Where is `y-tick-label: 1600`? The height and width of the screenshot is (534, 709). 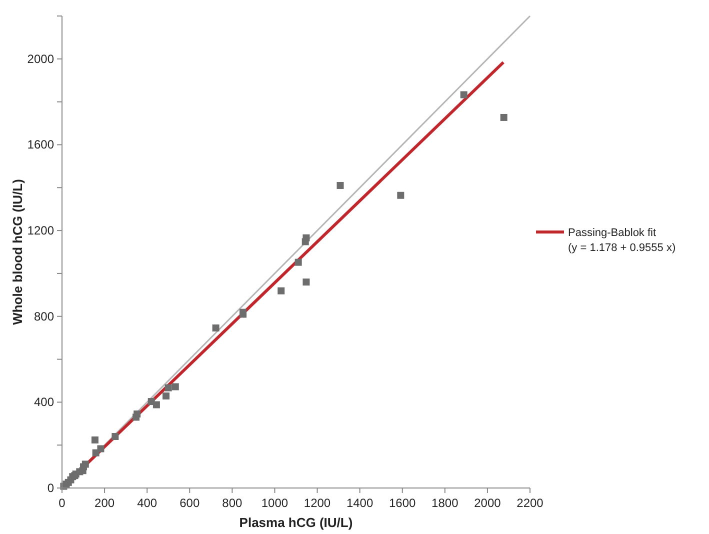 y-tick-label: 1600 is located at coordinates (40, 145).